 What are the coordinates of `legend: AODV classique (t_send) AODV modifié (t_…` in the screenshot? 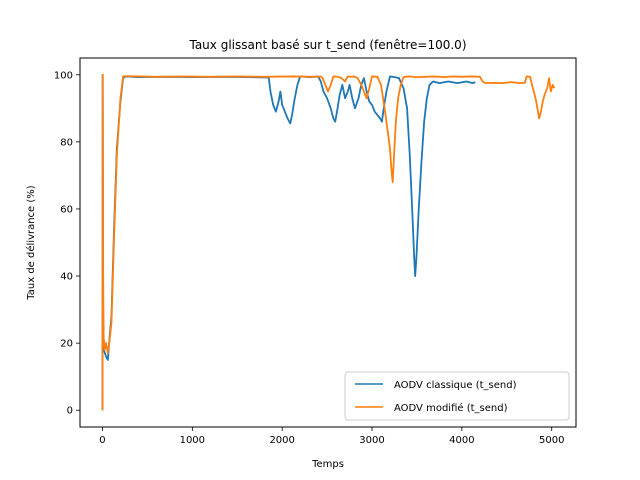 It's located at (457, 396).